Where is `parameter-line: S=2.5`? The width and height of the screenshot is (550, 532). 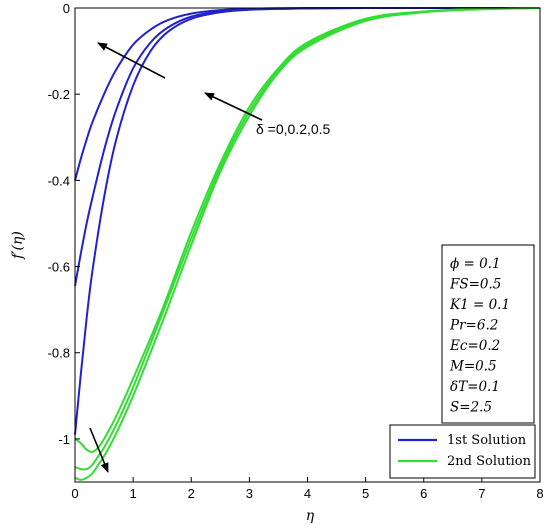 parameter-line: S=2.5 is located at coordinates (471, 408).